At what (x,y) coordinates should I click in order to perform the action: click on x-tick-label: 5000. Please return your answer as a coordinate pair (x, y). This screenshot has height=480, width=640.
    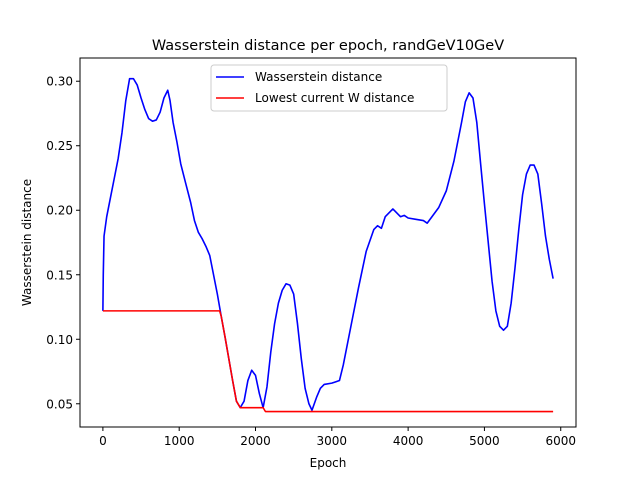
    Looking at the image, I should click on (484, 441).